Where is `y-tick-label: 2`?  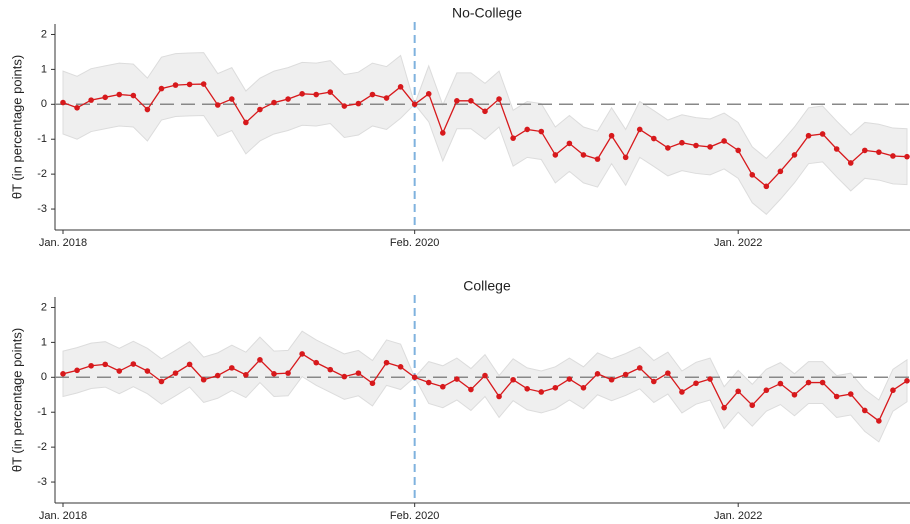 y-tick-label: 2 is located at coordinates (44, 34).